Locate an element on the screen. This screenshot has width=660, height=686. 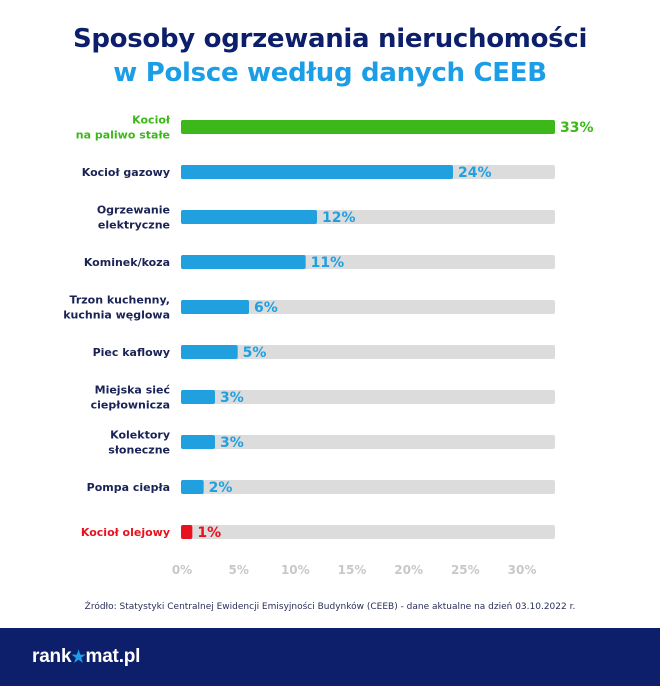
x-tick-label: 10% is located at coordinates (295, 570).